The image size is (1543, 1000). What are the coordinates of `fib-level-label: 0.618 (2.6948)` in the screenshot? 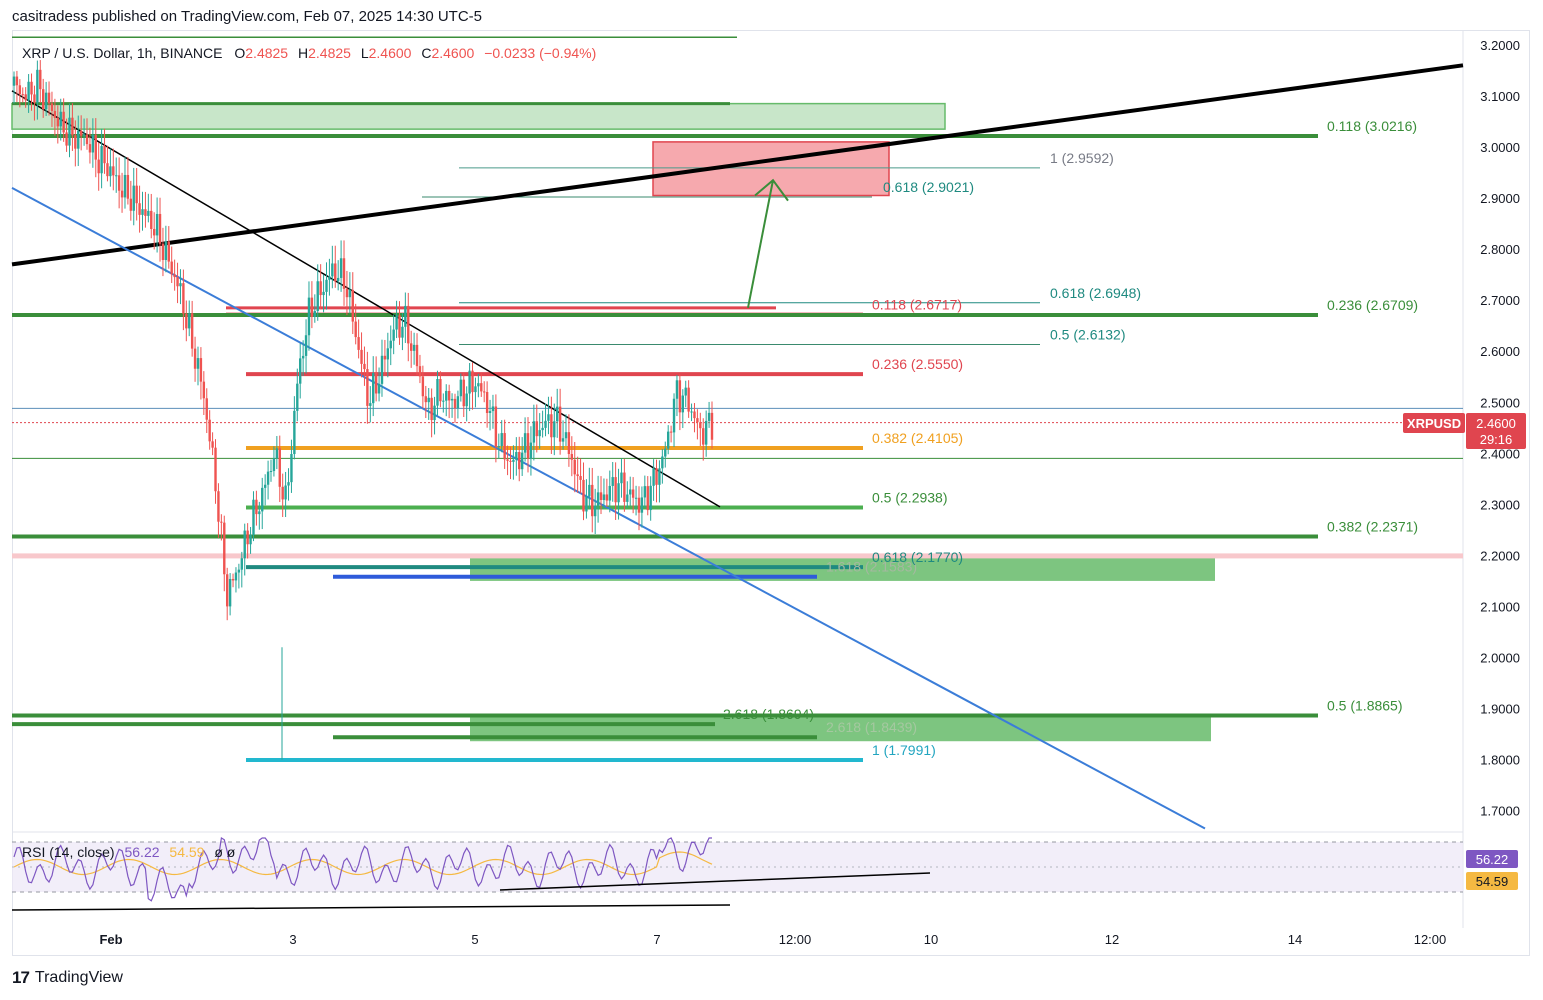 It's located at (1095, 293).